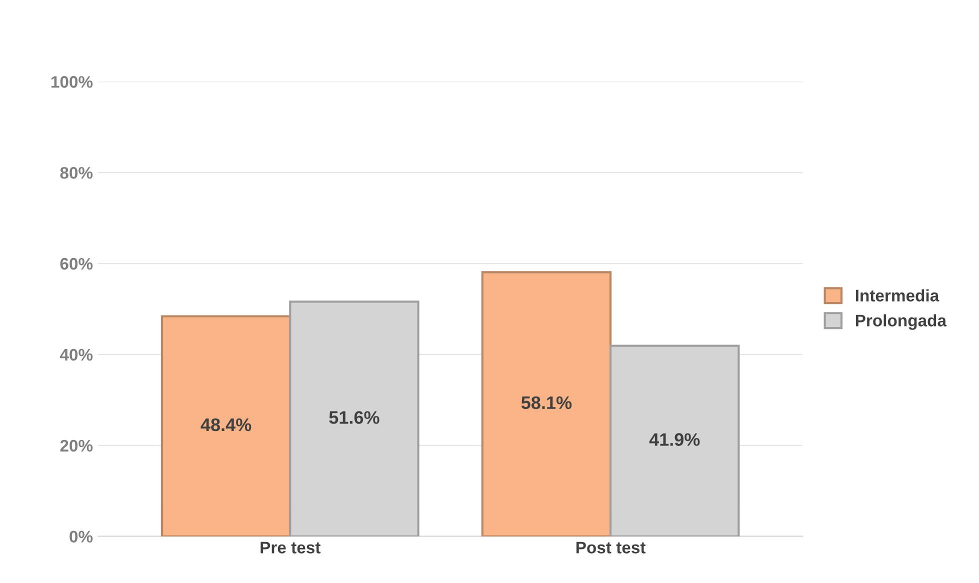 The width and height of the screenshot is (979, 583). What do you see at coordinates (290, 548) in the screenshot?
I see `x-tick-label: Pre test` at bounding box center [290, 548].